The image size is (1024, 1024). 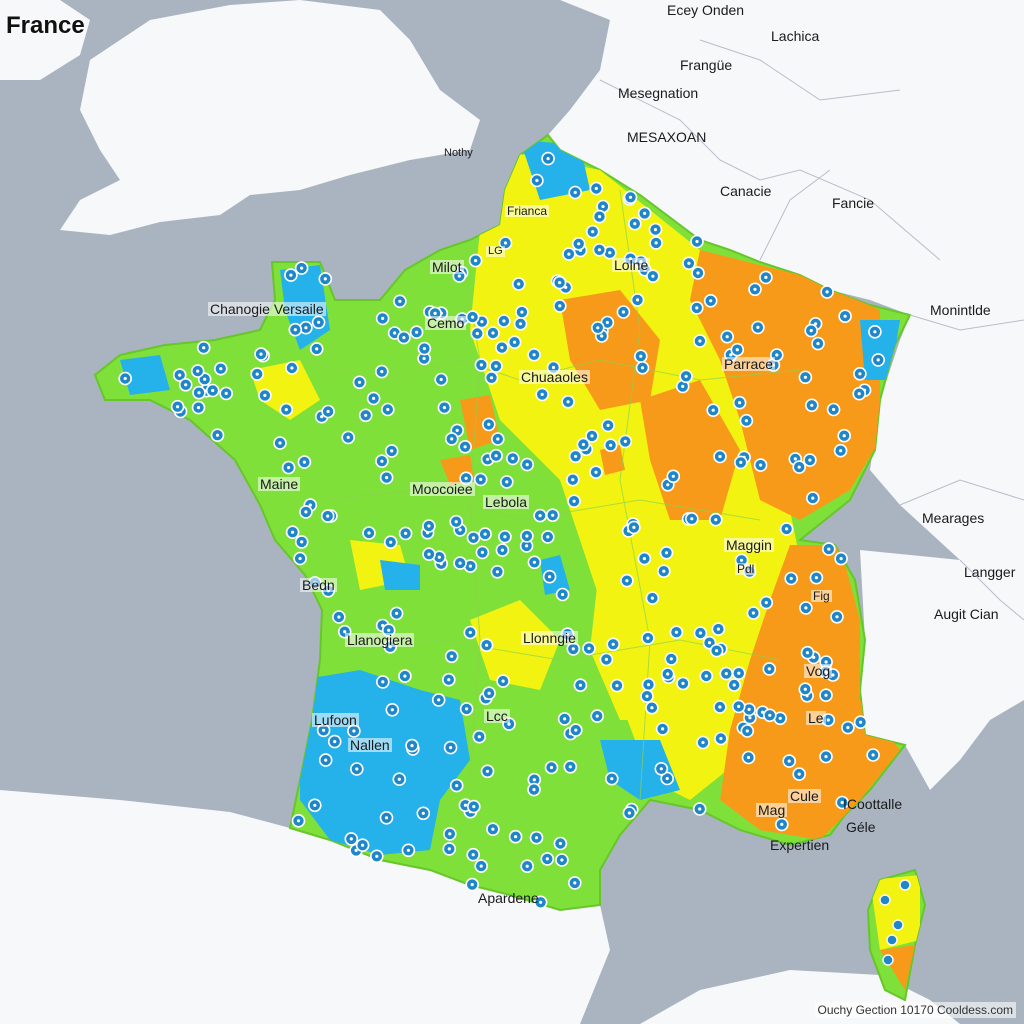 I want to click on great-britain-land, so click(x=270, y=117).